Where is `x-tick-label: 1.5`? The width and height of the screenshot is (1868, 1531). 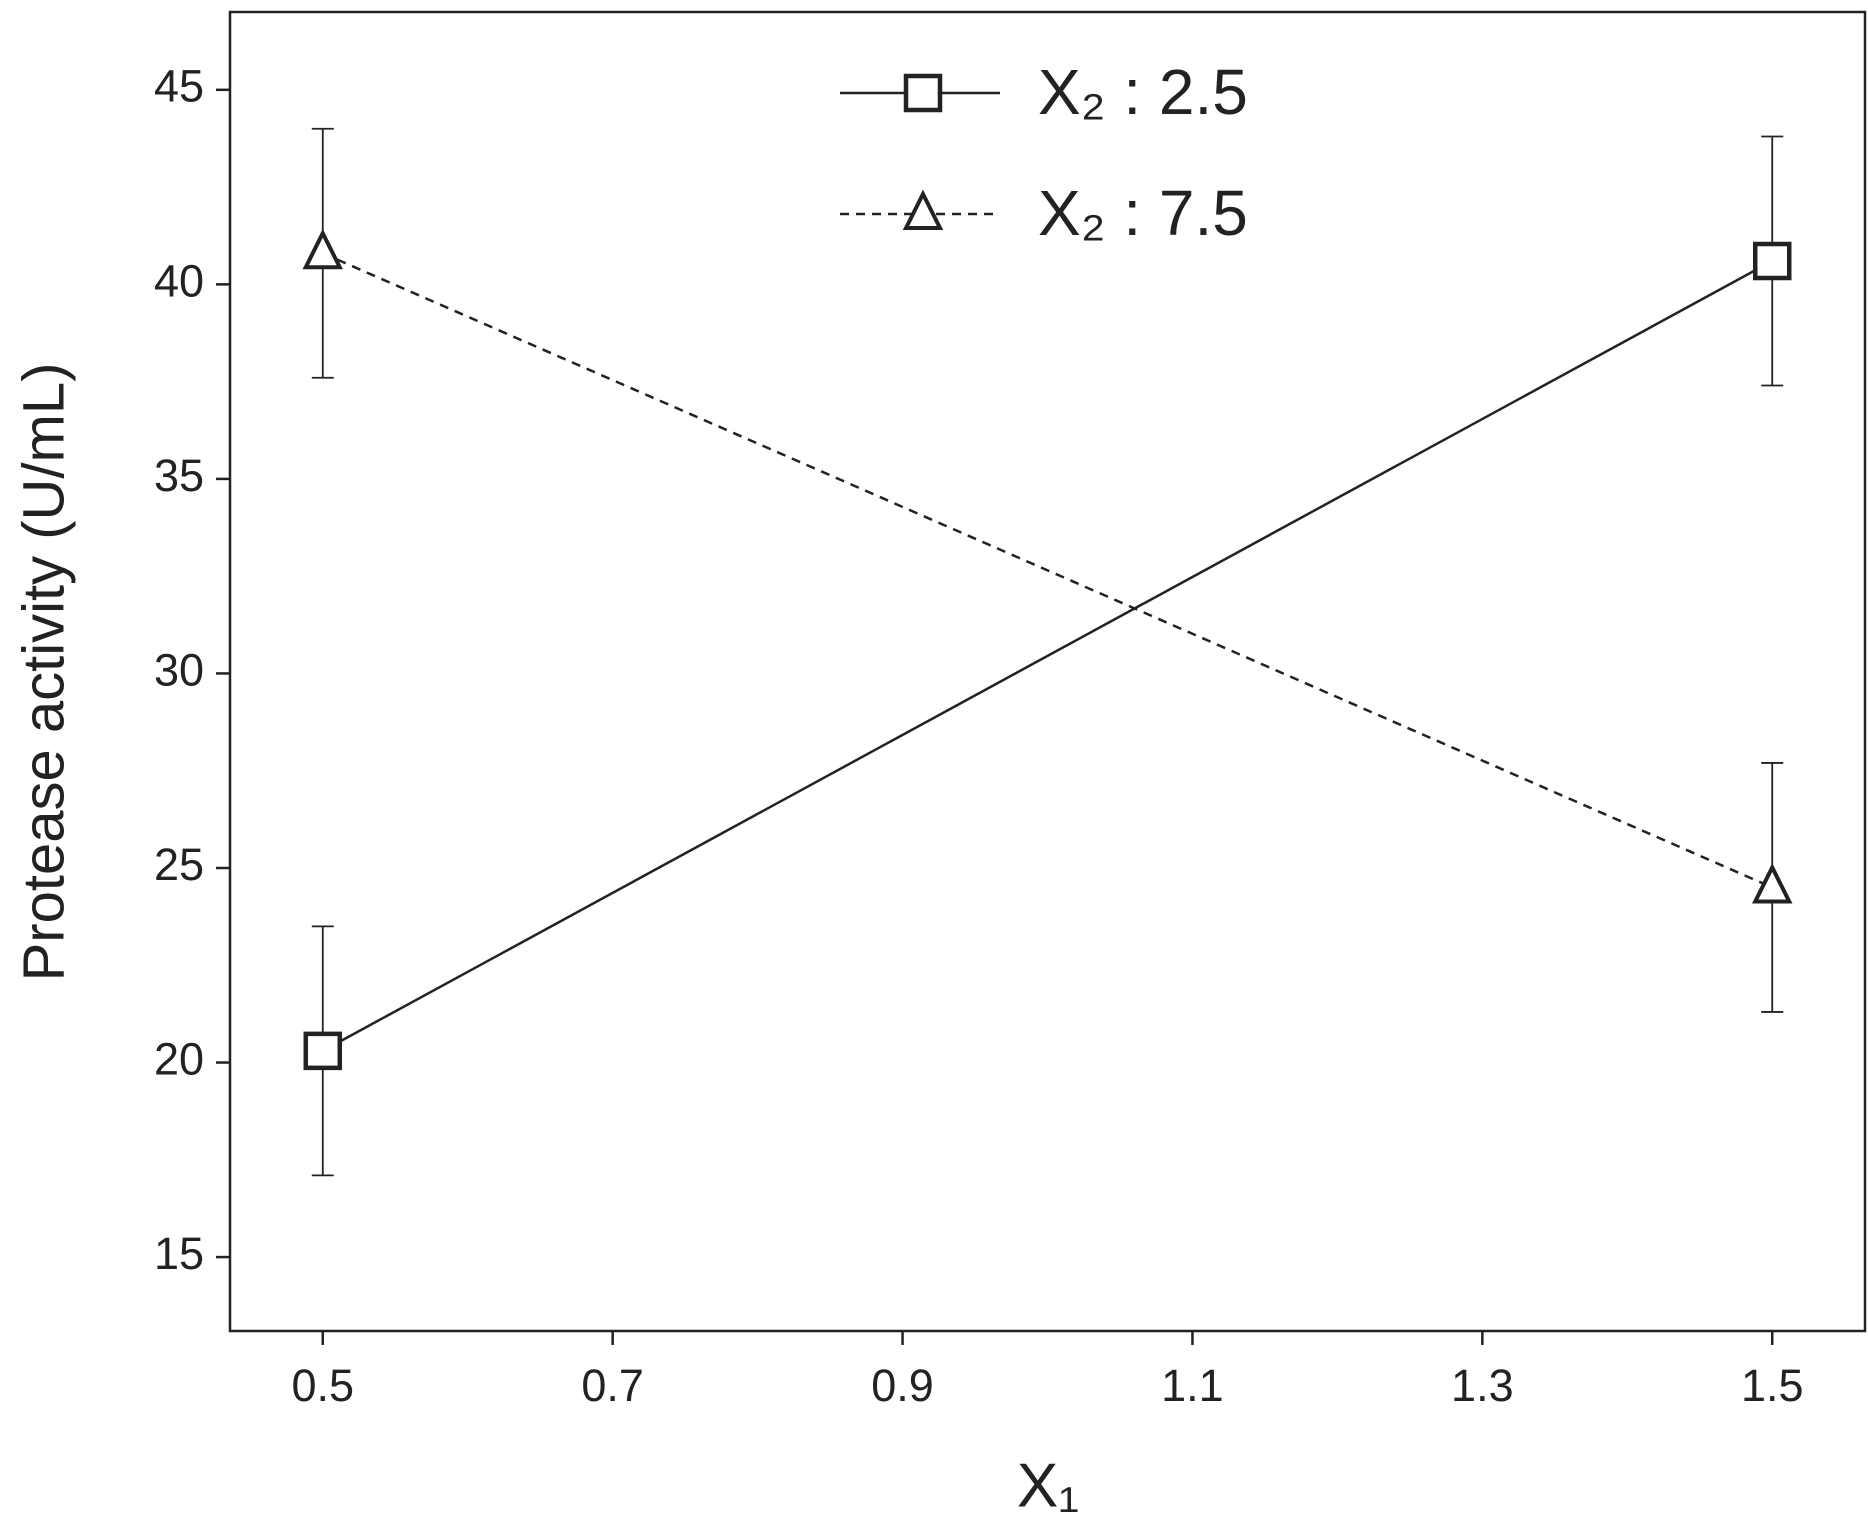 x-tick-label: 1.5 is located at coordinates (1772, 1385).